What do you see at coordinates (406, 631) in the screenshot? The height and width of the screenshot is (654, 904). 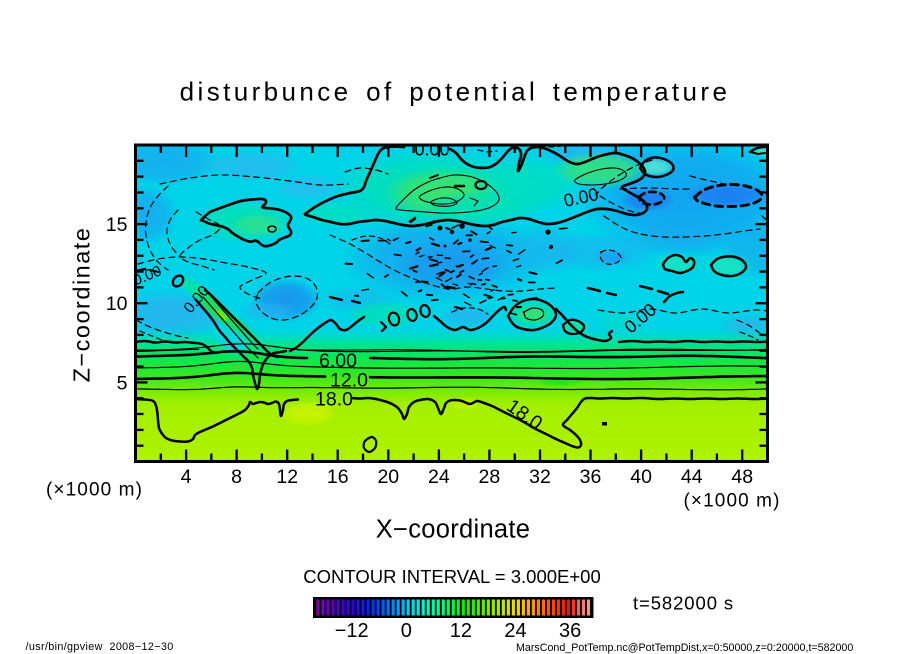 I see `svg-text: 0` at bounding box center [406, 631].